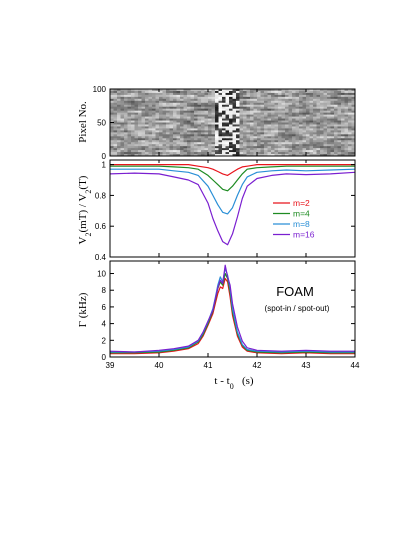 This screenshot has height=537, width=415. I want to click on x-tick-label: 40, so click(159, 365).